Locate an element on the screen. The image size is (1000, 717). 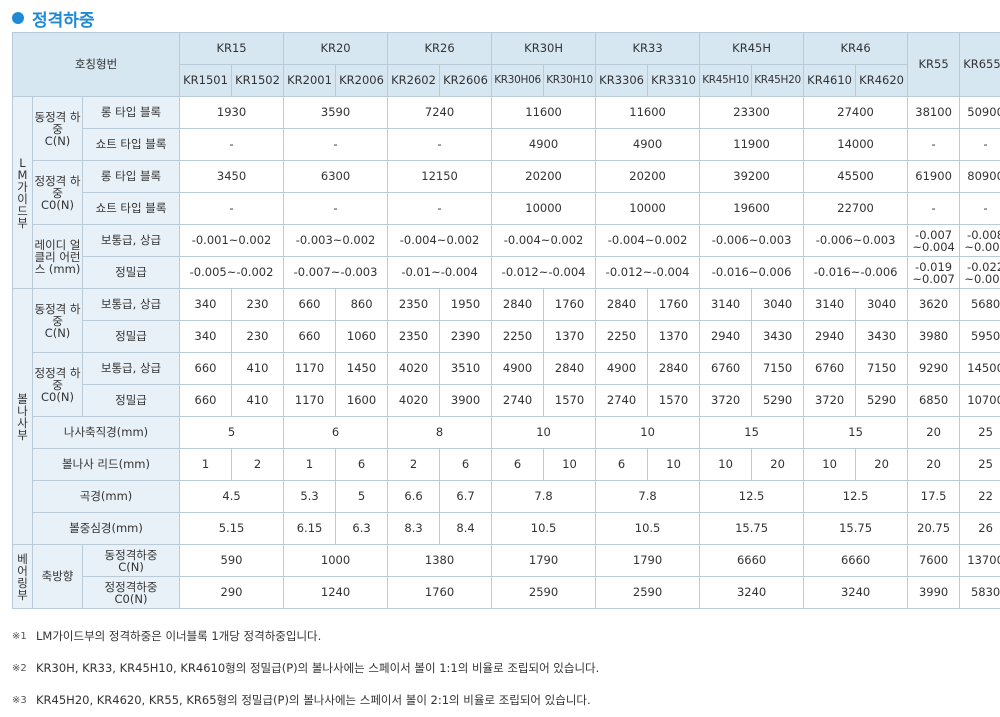
cell: 7600 is located at coordinates (934, 560).